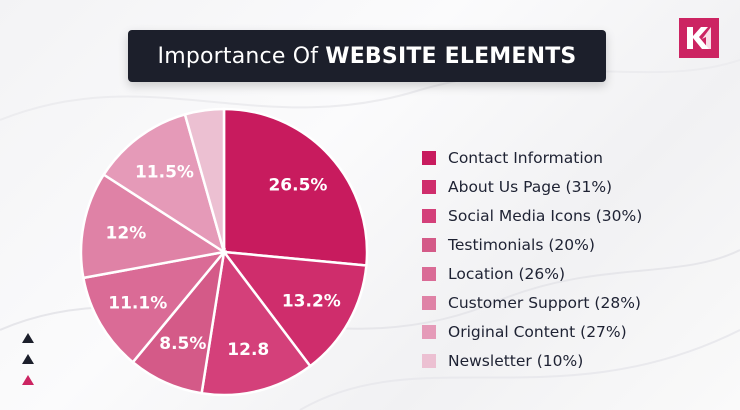 The width and height of the screenshot is (740, 410). Describe the element at coordinates (164, 173) in the screenshot. I see `slice-label-7: 11.5%` at that location.